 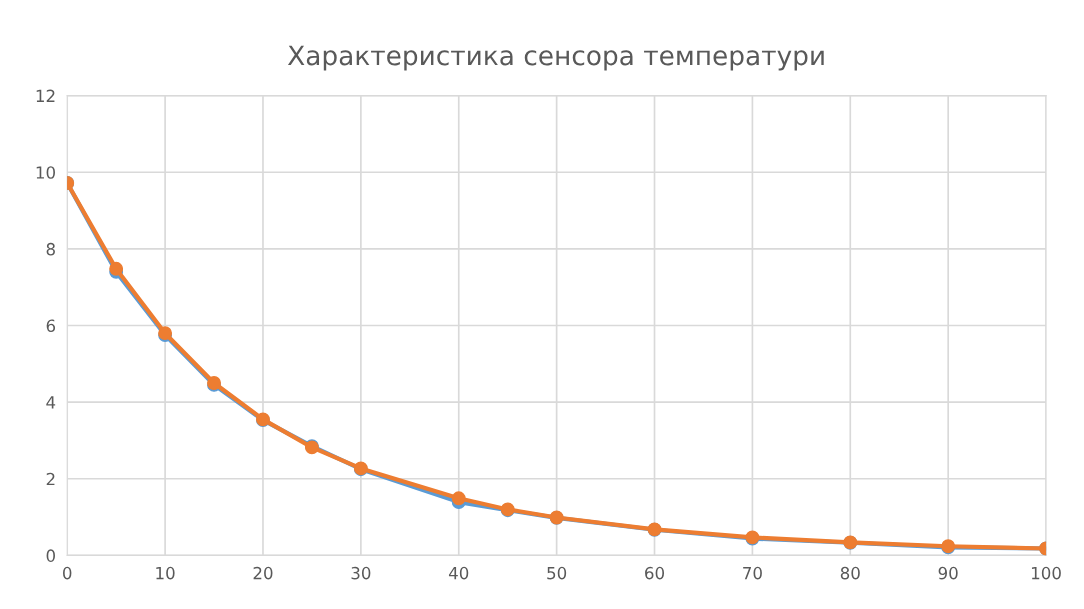 What do you see at coordinates (458, 573) in the screenshot?
I see `x-tick-label: 40` at bounding box center [458, 573].